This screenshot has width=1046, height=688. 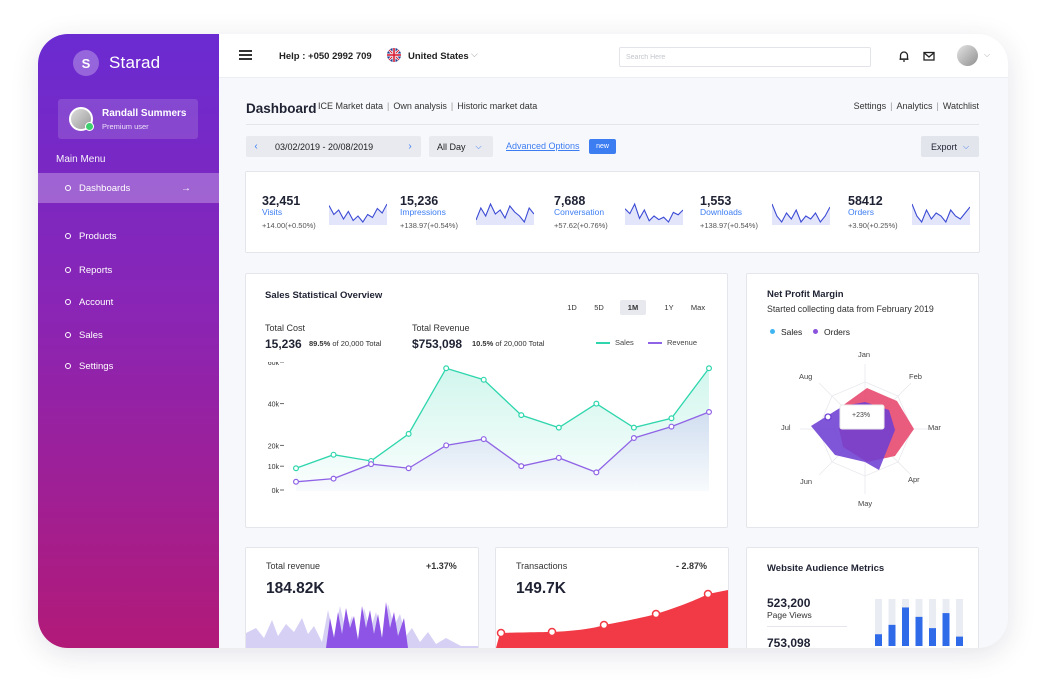 I want to click on y-tick-label: 20k, so click(x=274, y=446).